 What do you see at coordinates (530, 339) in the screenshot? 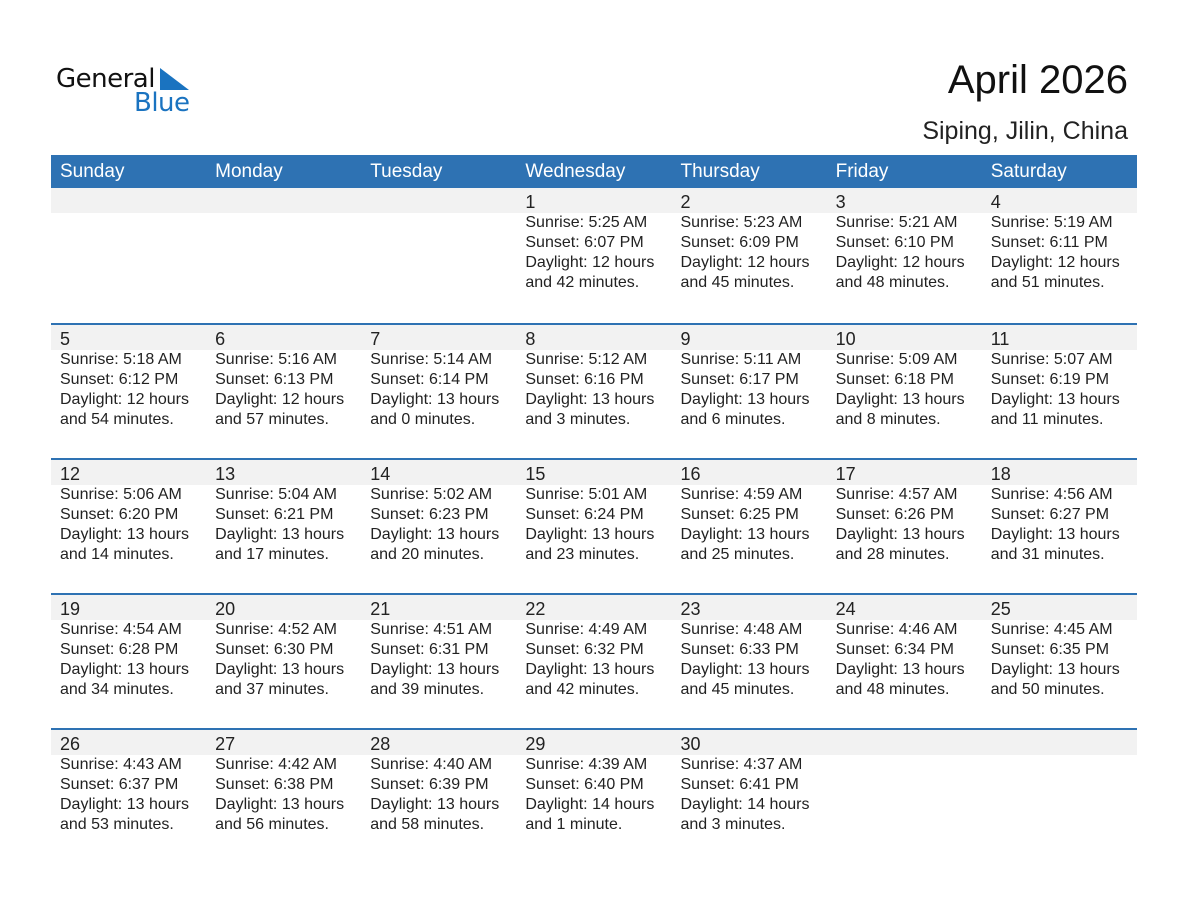
I see `day-number: 8` at bounding box center [530, 339].